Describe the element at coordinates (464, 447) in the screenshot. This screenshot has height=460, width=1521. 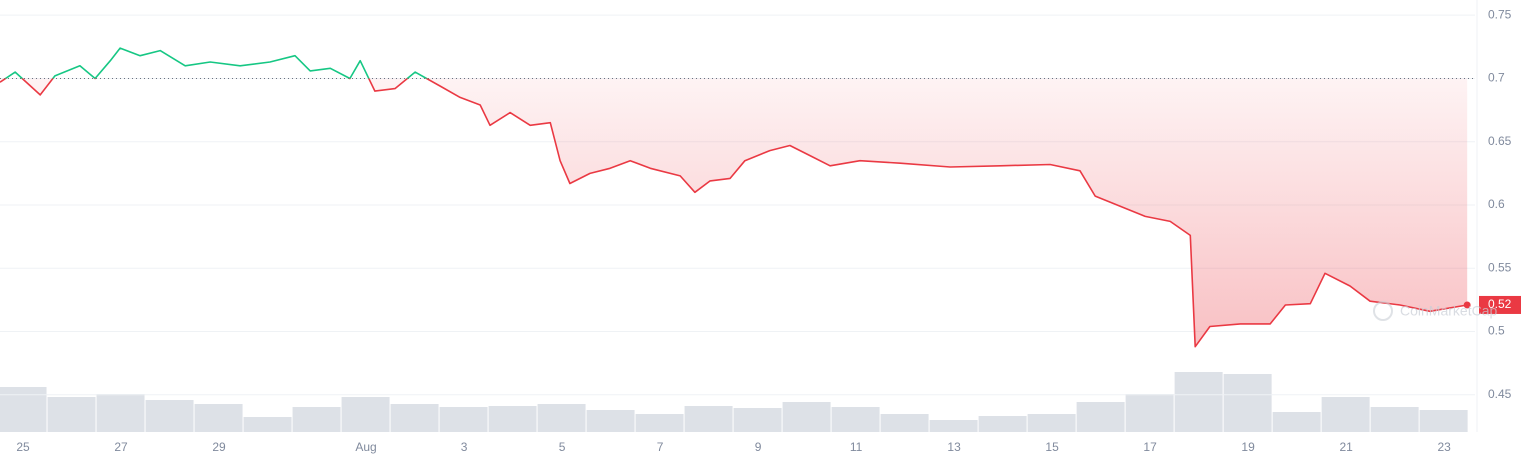
I see `x-tick-label: 3` at that location.